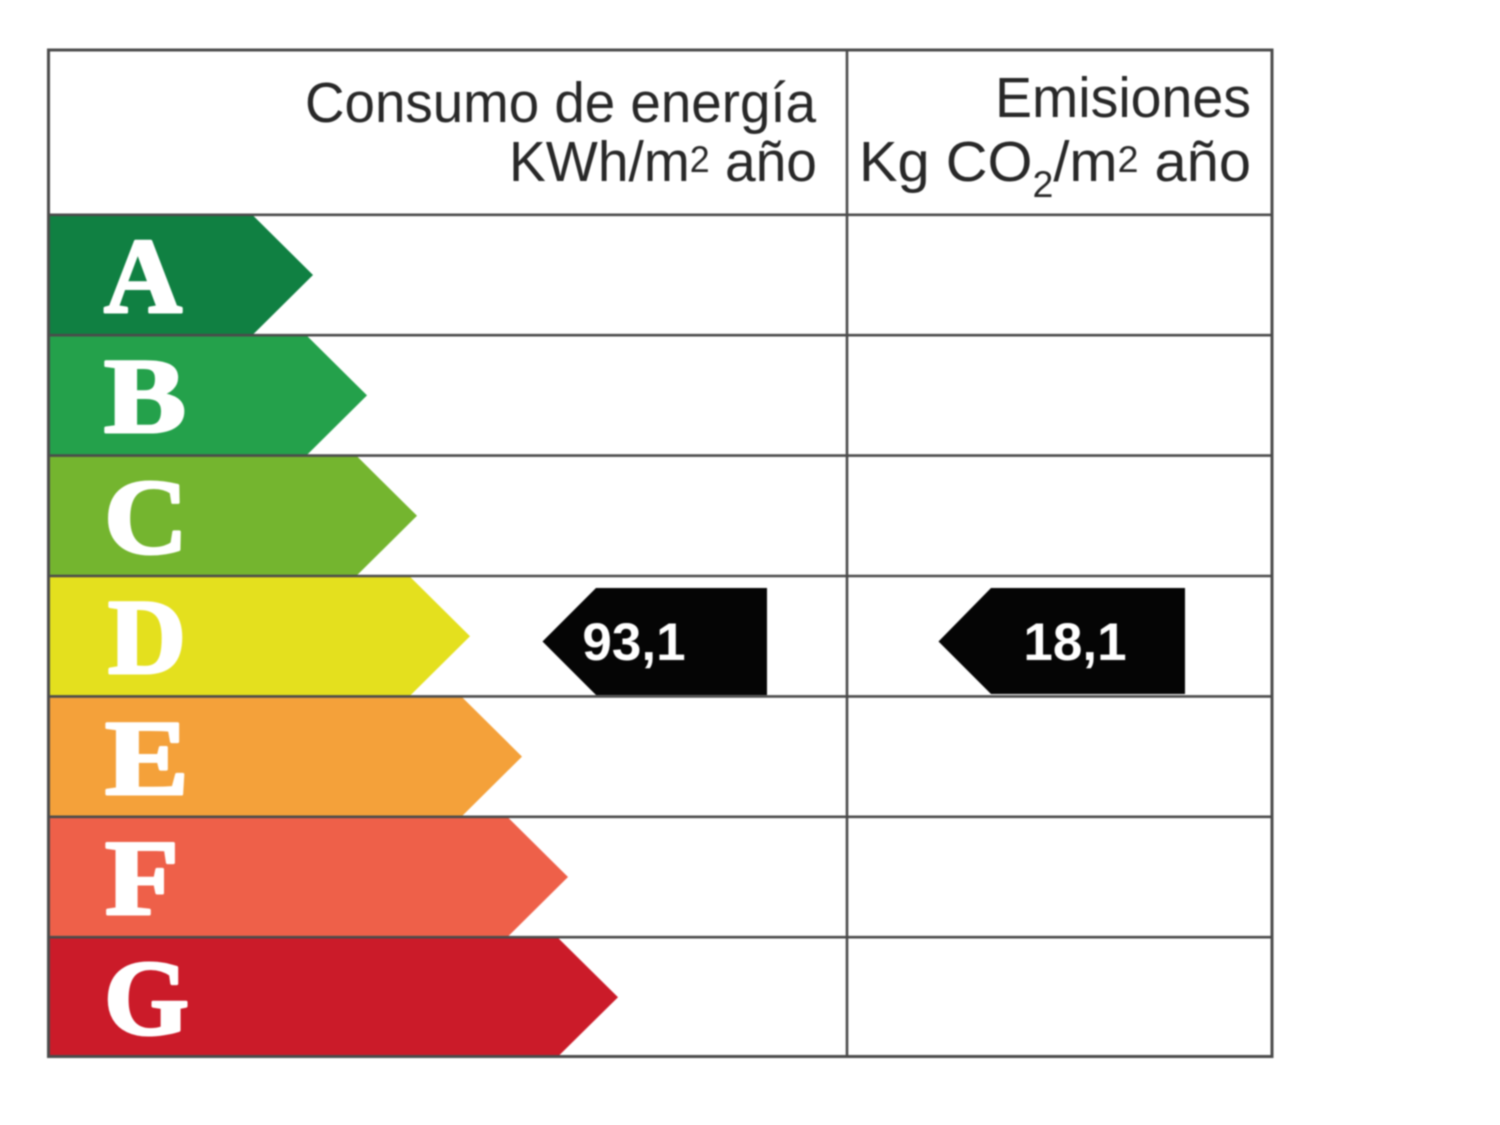 The image size is (1500, 1125). What do you see at coordinates (146, 999) in the screenshot?
I see `svg-text: G` at bounding box center [146, 999].